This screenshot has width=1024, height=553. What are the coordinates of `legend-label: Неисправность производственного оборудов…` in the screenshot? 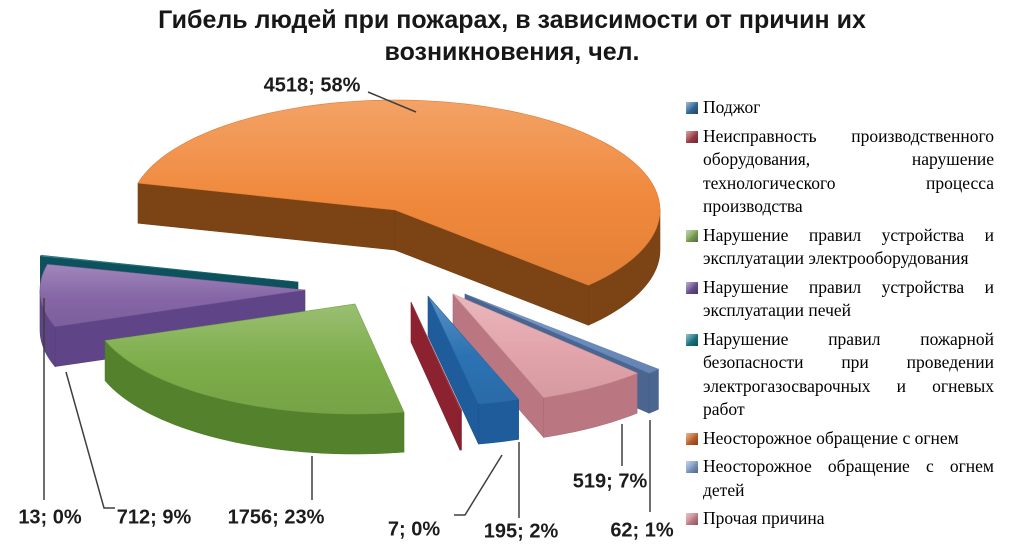 It's located at (848, 171).